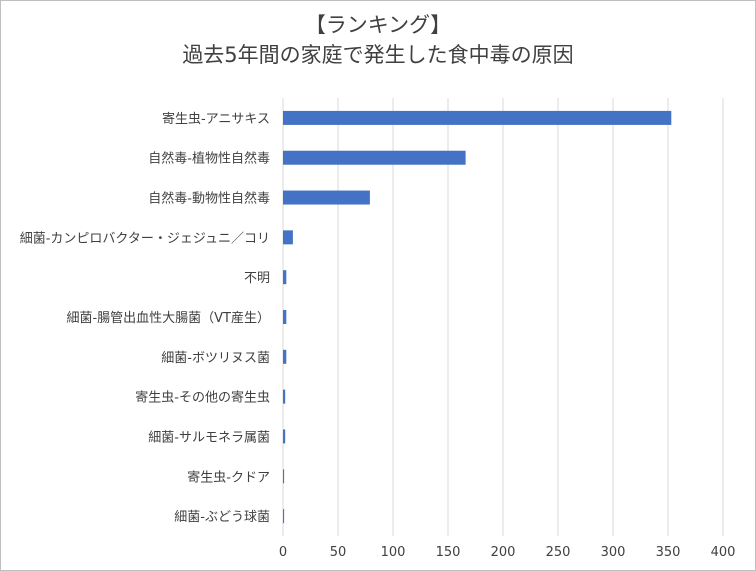  What do you see at coordinates (202, 398) in the screenshot?
I see `category-label: 寄生虫-その他の寄生虫` at bounding box center [202, 398].